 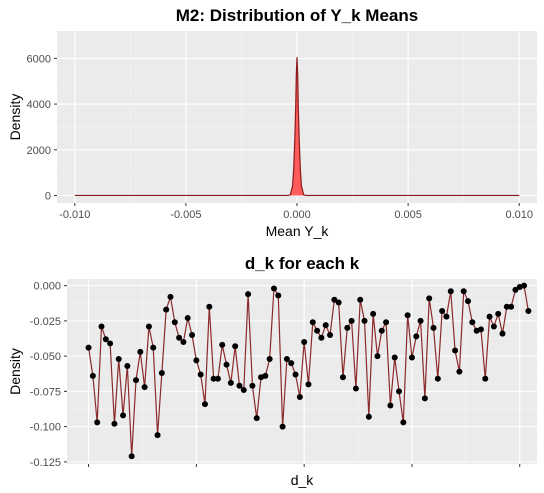 What do you see at coordinates (408, 215) in the screenshot?
I see `x-tick-label: 0.005` at bounding box center [408, 215].